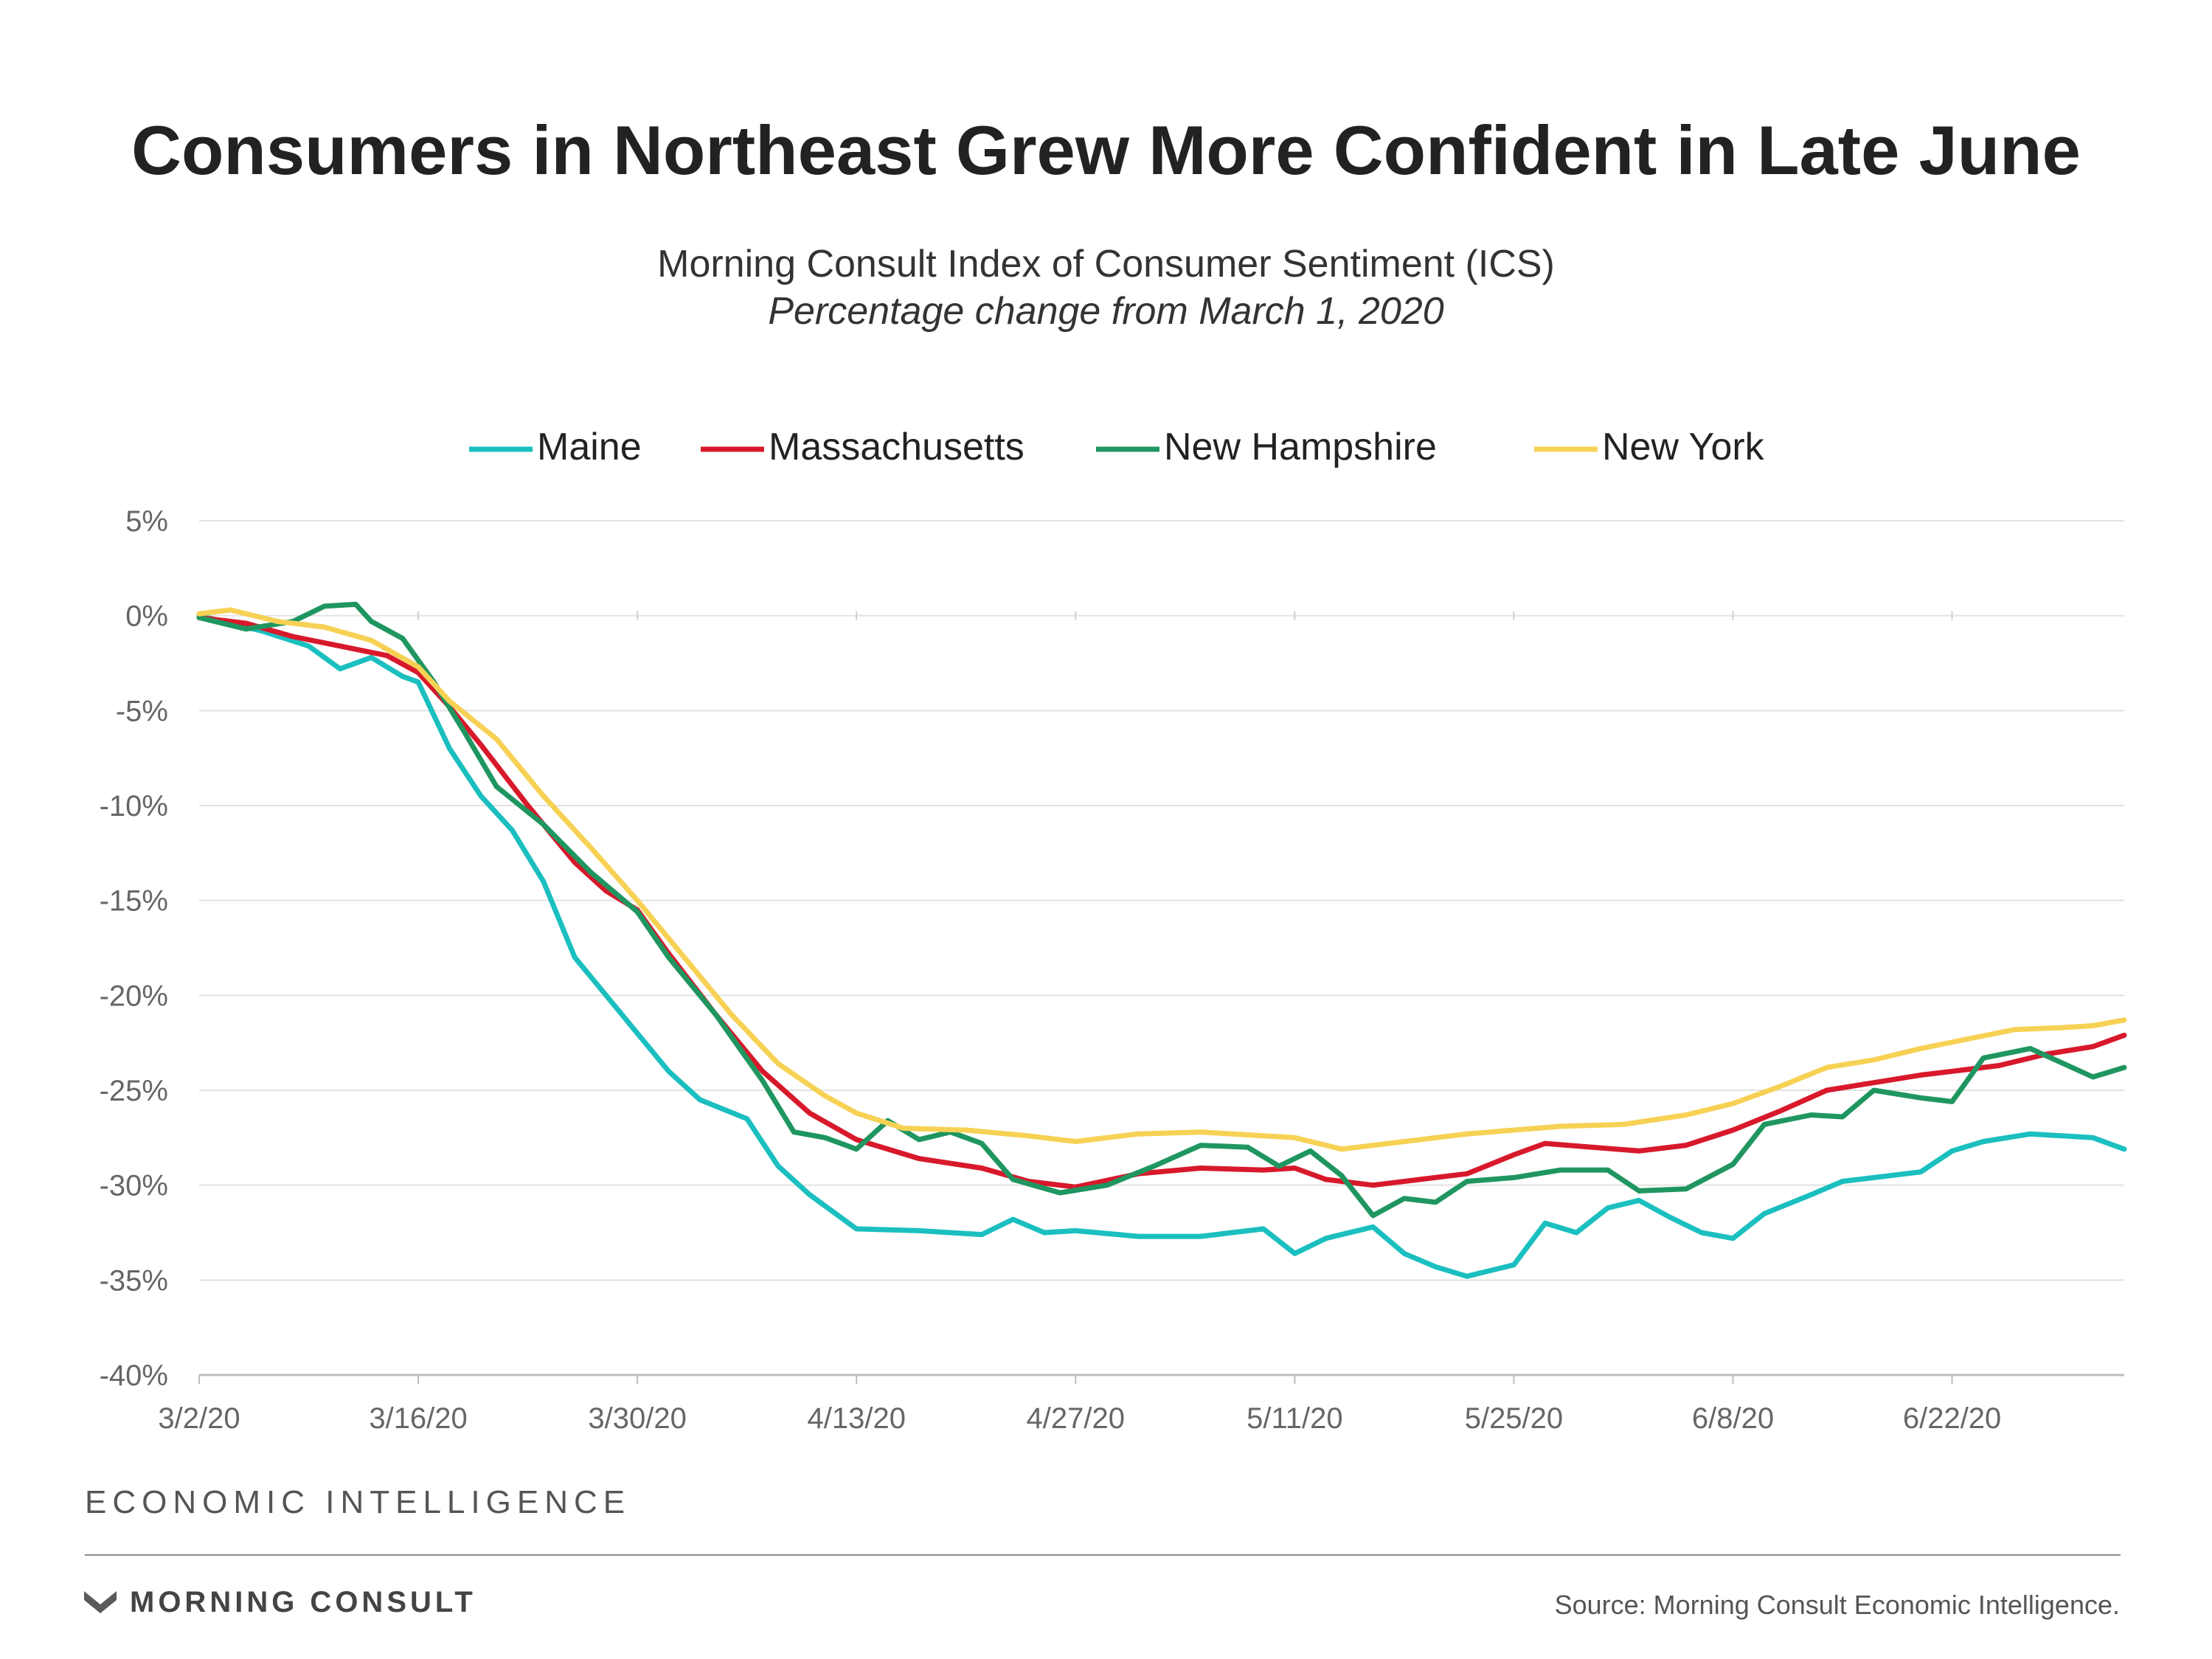 The width and height of the screenshot is (2212, 1659). What do you see at coordinates (897, 447) in the screenshot?
I see `legend-label: Massachusetts` at bounding box center [897, 447].